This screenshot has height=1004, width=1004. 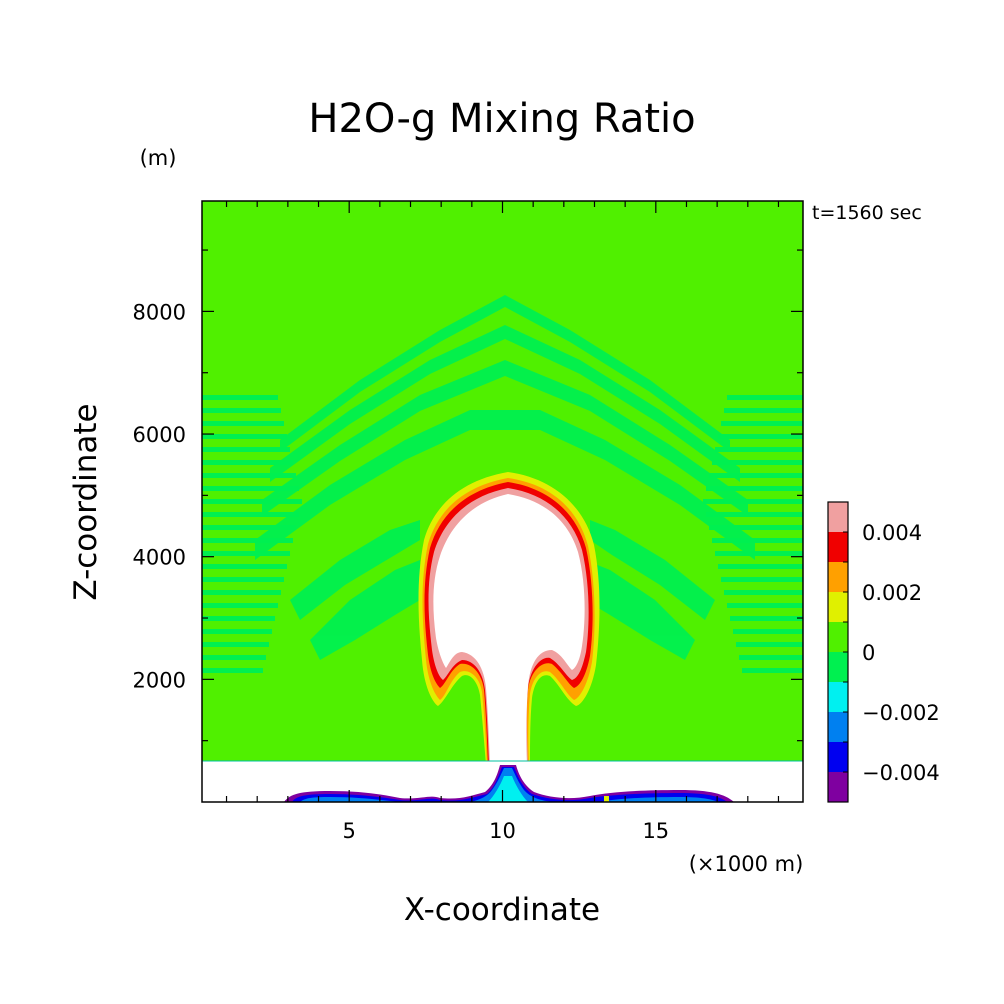 I want to click on x-axis-label: X-coordinate, so click(x=502, y=910).